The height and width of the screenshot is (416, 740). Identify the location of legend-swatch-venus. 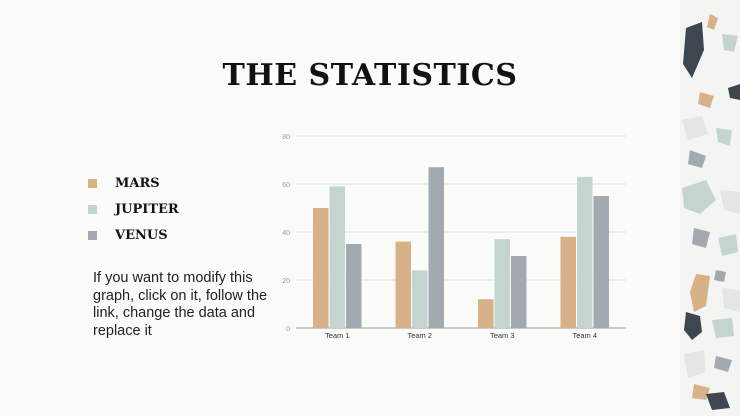
(92, 235).